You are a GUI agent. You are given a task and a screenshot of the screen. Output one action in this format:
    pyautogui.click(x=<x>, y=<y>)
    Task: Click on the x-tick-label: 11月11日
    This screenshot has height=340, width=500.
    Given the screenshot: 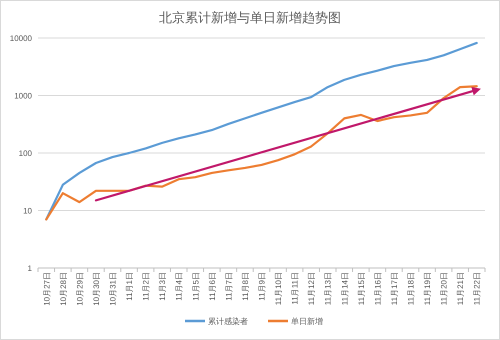 What is the action you would take?
    pyautogui.click(x=295, y=288)
    